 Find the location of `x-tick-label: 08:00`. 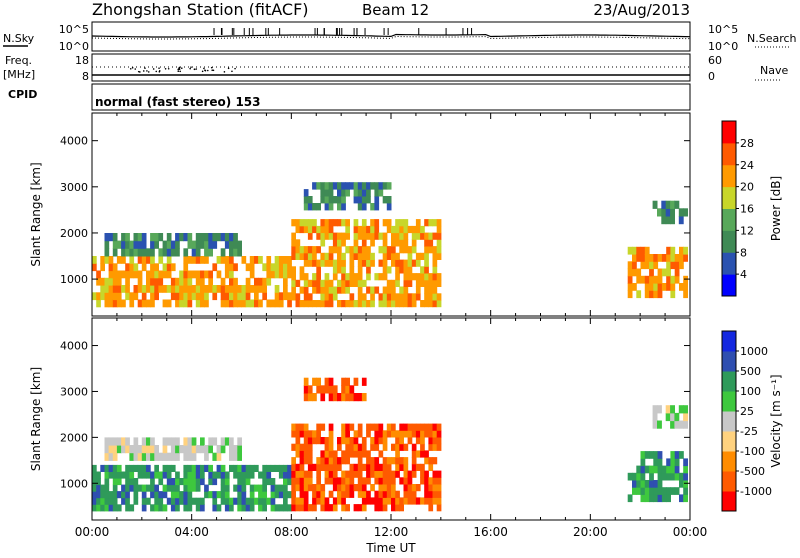

x-tick-label: 08:00 is located at coordinates (291, 532).